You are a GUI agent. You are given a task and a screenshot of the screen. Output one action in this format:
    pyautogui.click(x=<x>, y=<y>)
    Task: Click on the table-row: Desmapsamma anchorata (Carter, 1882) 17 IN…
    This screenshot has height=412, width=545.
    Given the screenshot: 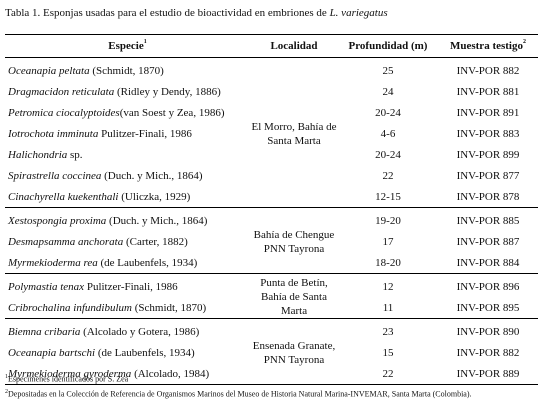 What is the action you would take?
    pyautogui.click(x=271, y=241)
    